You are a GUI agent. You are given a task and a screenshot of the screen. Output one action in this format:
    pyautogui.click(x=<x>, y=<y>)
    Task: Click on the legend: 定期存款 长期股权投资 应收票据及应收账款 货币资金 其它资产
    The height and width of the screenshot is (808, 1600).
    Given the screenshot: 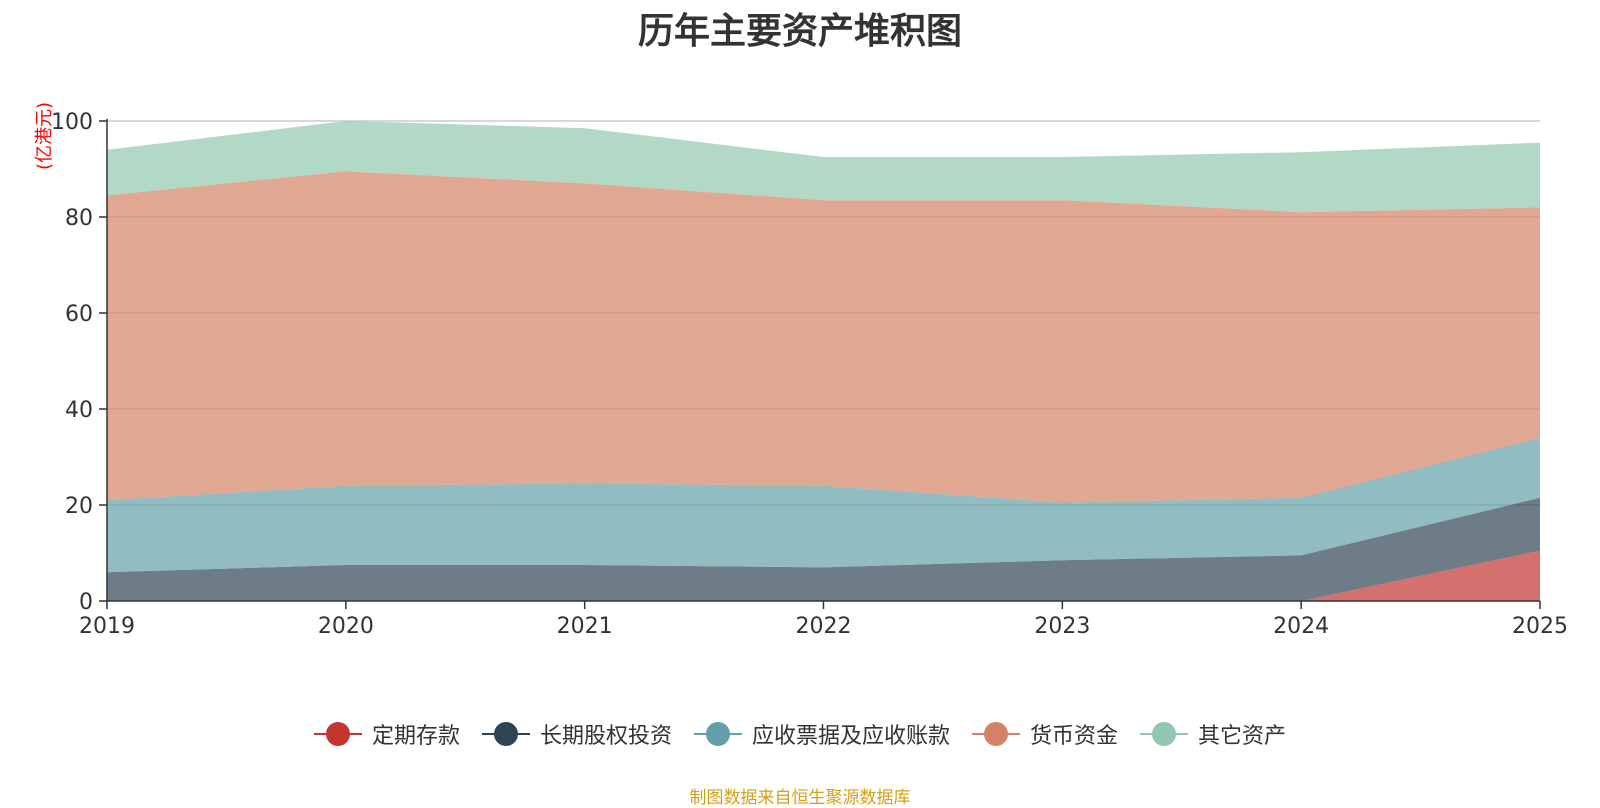 What is the action you would take?
    pyautogui.click(x=800, y=734)
    